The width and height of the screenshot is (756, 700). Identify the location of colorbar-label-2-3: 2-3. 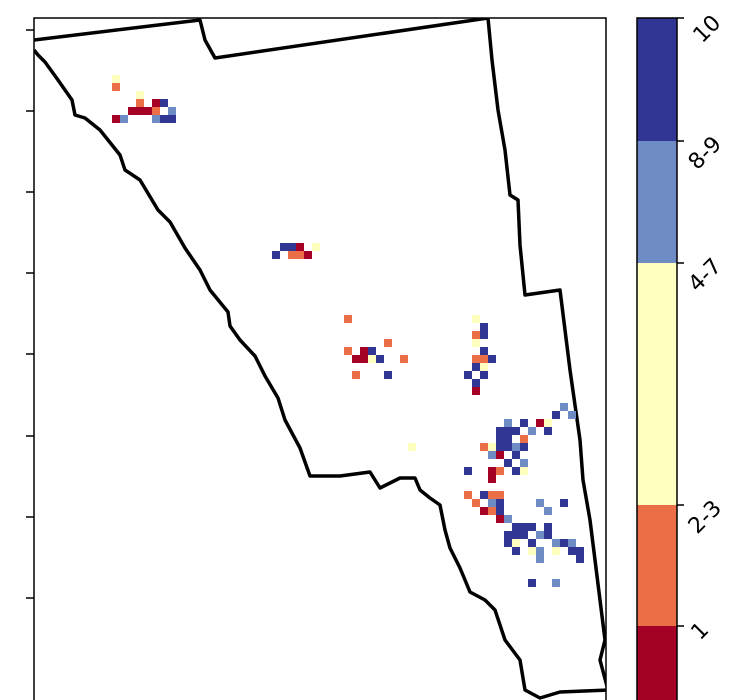
(705, 517).